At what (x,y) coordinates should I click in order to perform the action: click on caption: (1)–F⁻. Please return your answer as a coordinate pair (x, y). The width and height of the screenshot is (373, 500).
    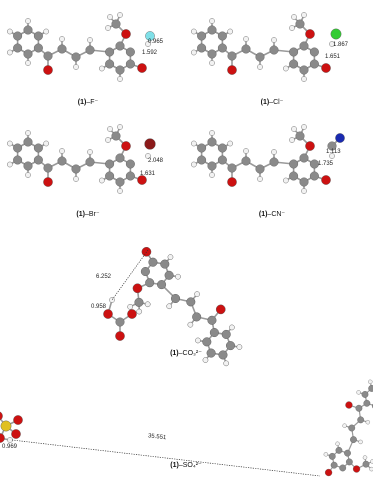
    Looking at the image, I should click on (88, 102).